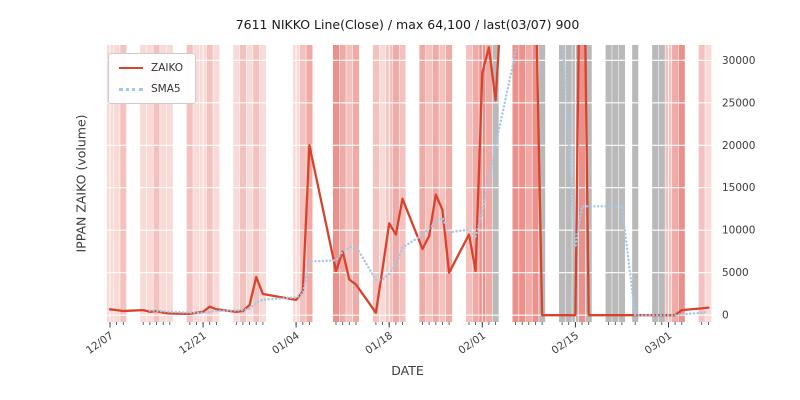  What do you see at coordinates (131, 68) in the screenshot?
I see `zaiko-line-sample` at bounding box center [131, 68].